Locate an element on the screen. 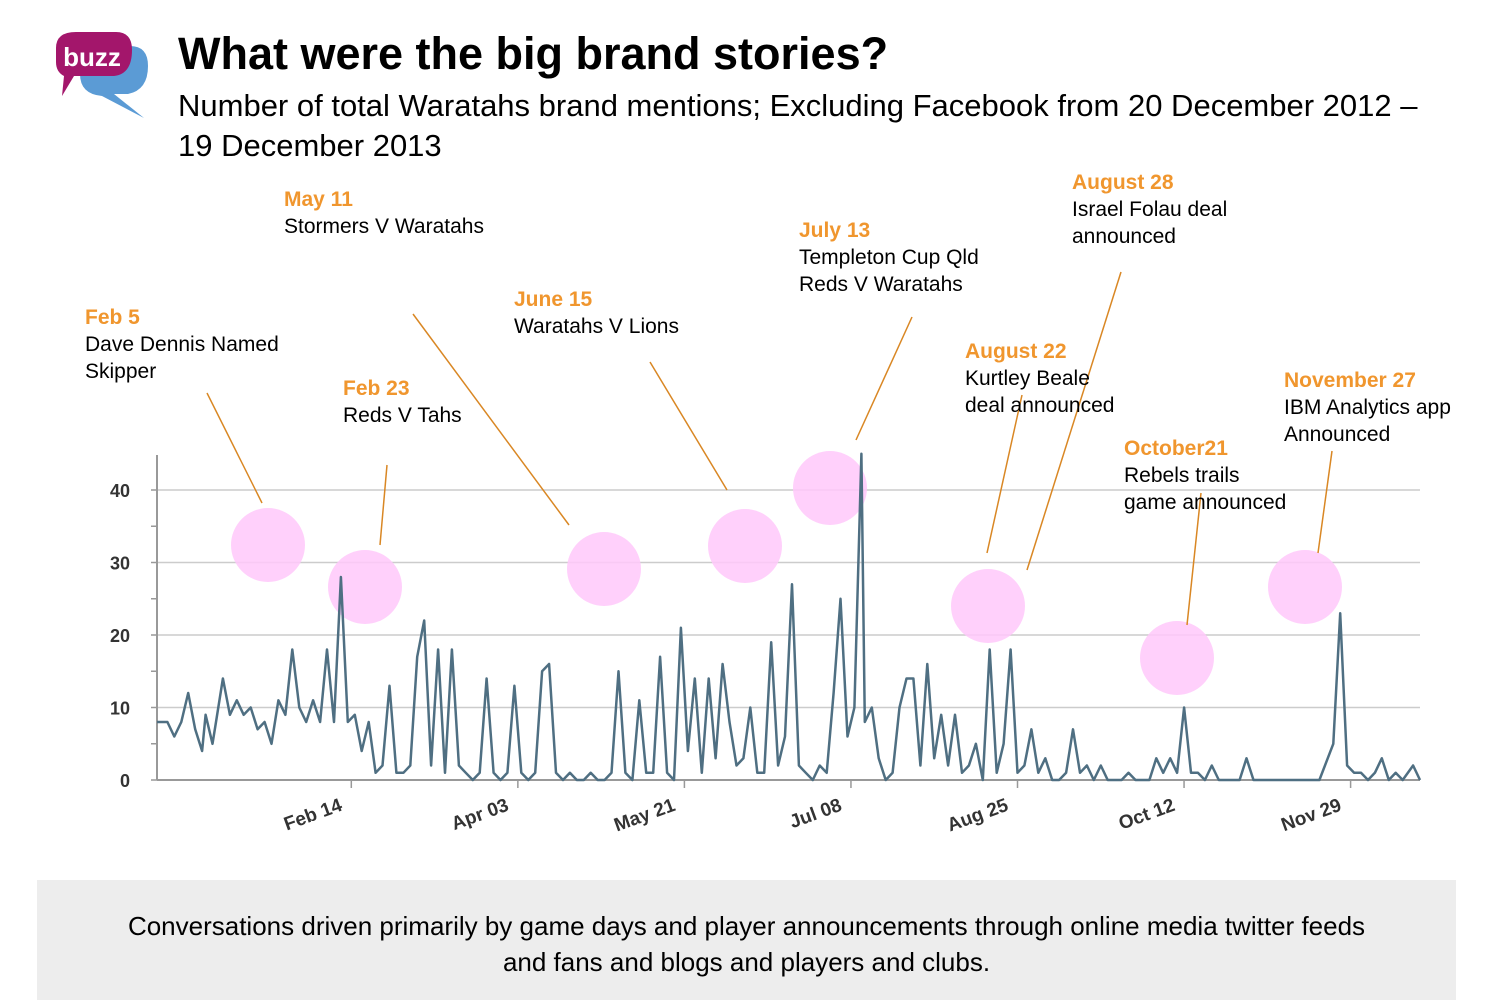 The width and height of the screenshot is (1500, 1000). annotation-date: October21 is located at coordinates (1176, 448).